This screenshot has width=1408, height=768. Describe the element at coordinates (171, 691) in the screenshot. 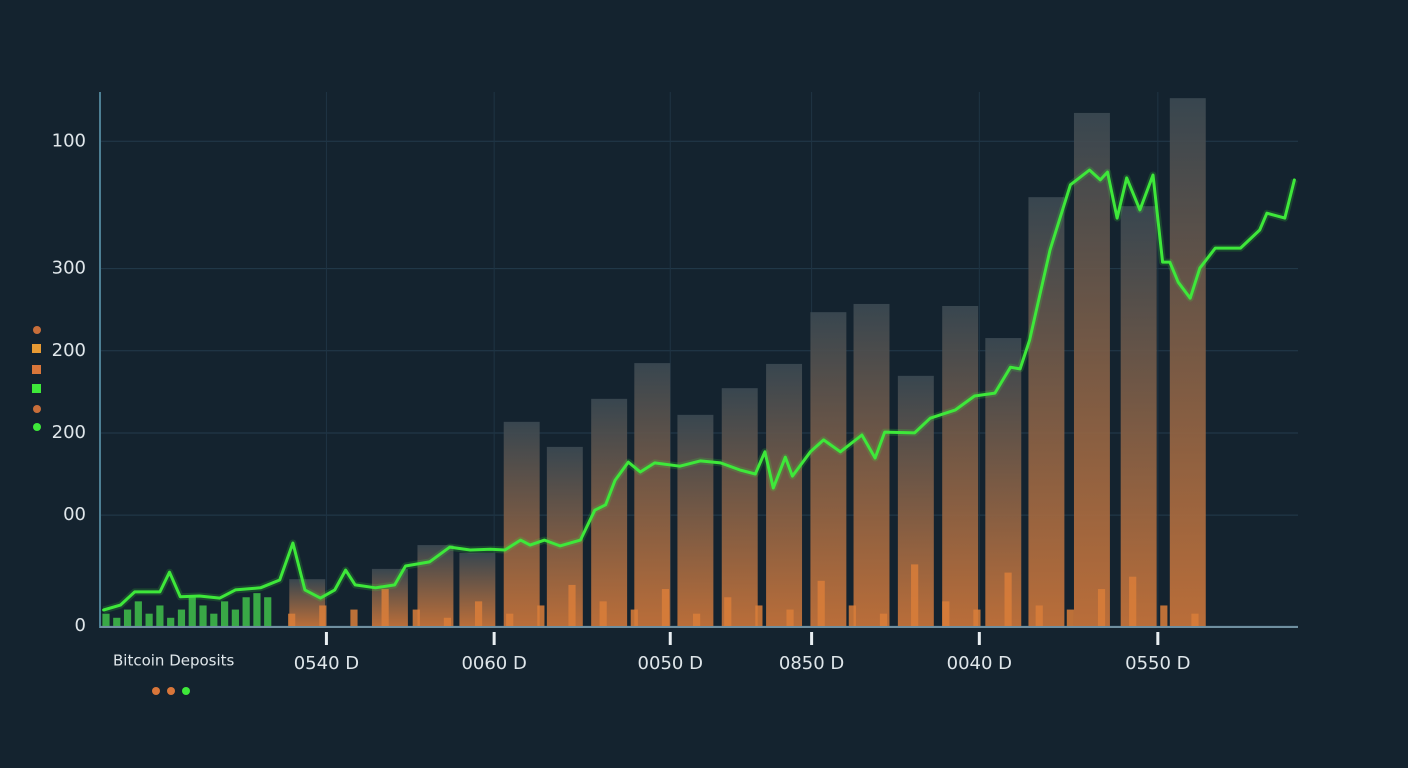

I see `legend-dots` at that location.